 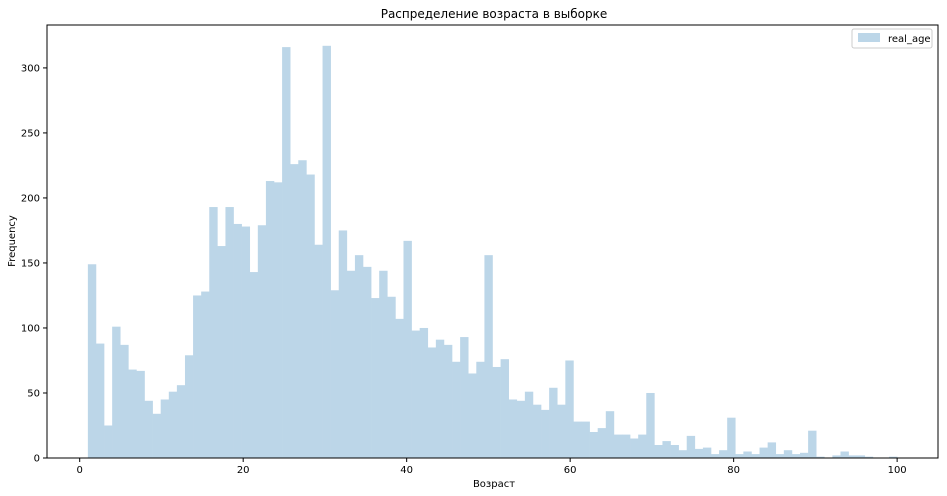 I want to click on y-tick-label: 0, so click(x=37, y=459).